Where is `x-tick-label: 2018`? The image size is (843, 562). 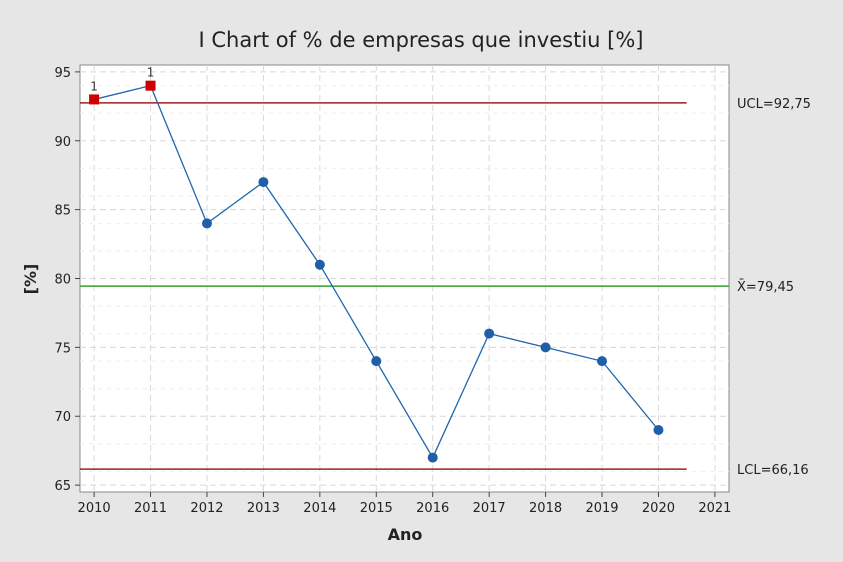 x-tick-label: 2018 is located at coordinates (545, 508).